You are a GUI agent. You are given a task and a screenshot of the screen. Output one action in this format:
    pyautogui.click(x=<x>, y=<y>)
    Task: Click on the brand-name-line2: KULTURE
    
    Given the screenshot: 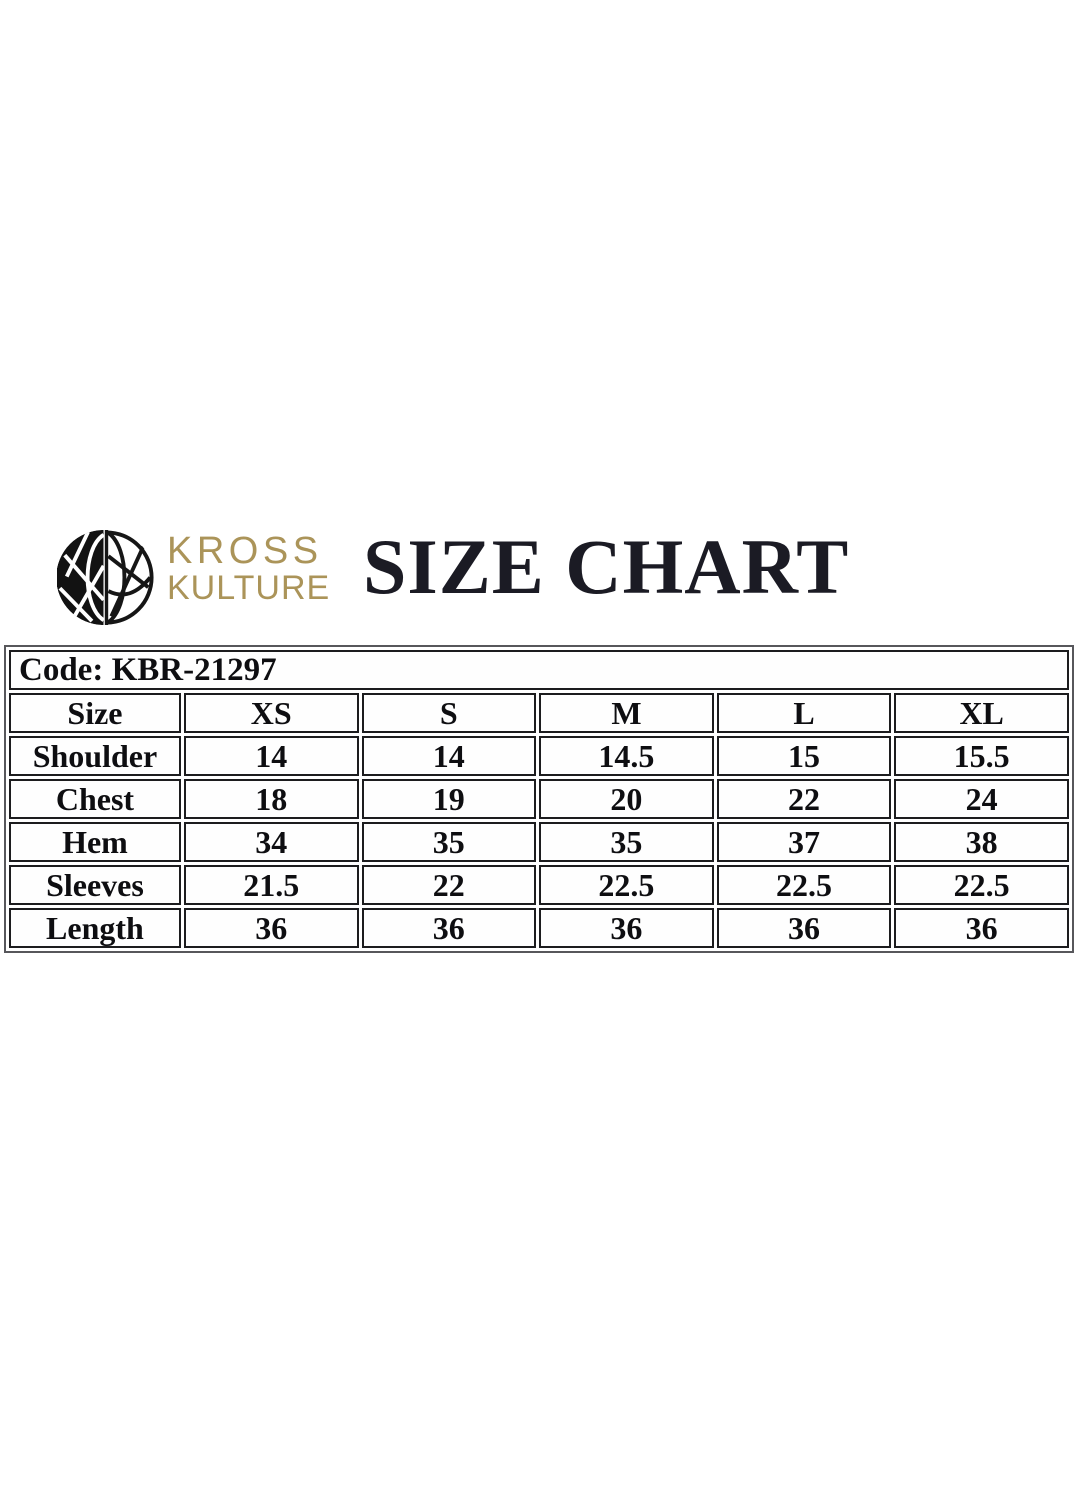 What is the action you would take?
    pyautogui.click(x=249, y=588)
    